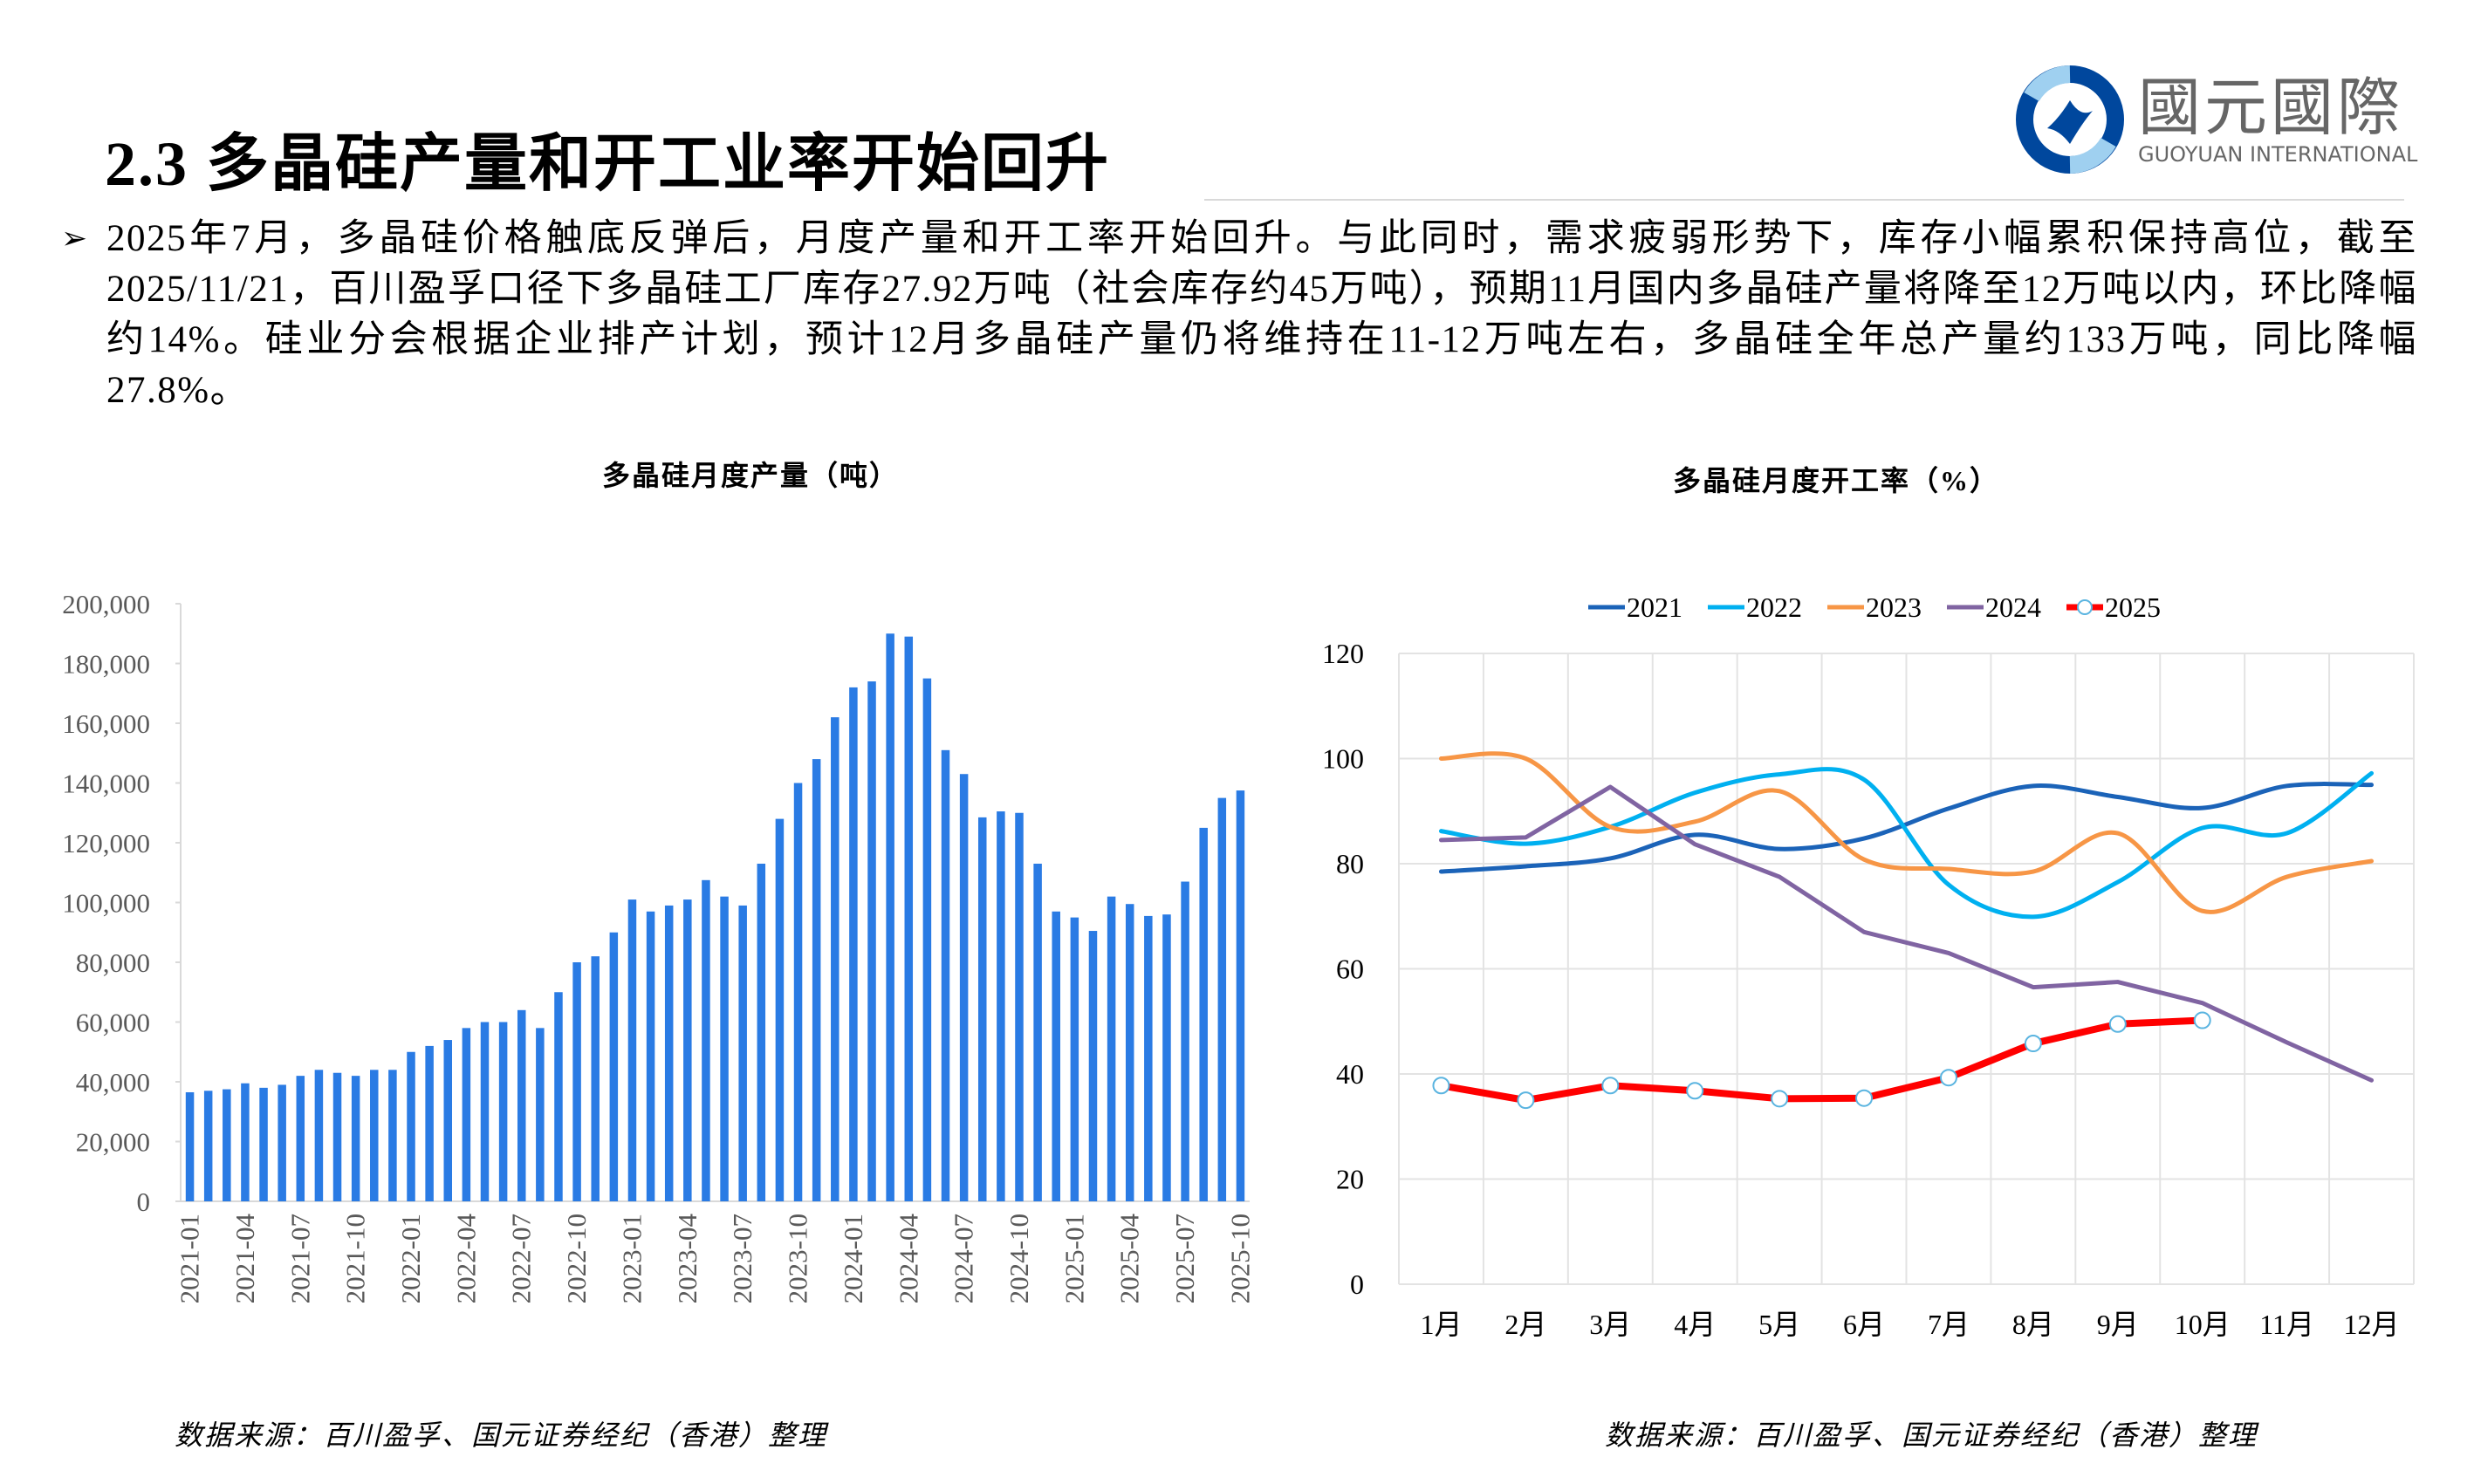  What do you see at coordinates (1655, 607) in the screenshot?
I see `legend-label: 2021` at bounding box center [1655, 607].